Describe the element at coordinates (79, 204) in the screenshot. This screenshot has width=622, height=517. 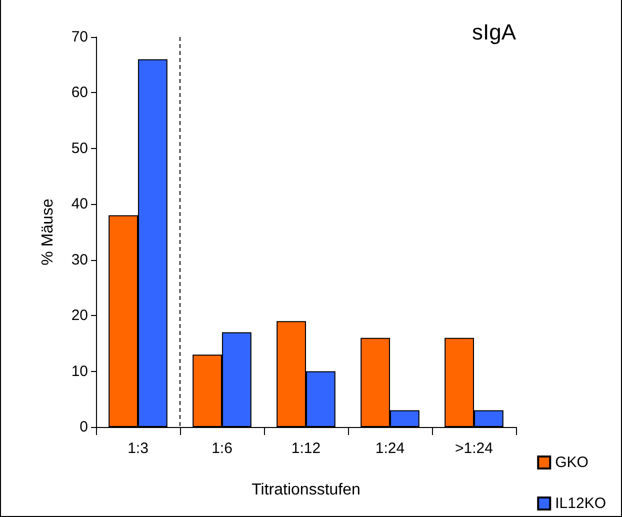
I see `y-tick-label: 40` at that location.